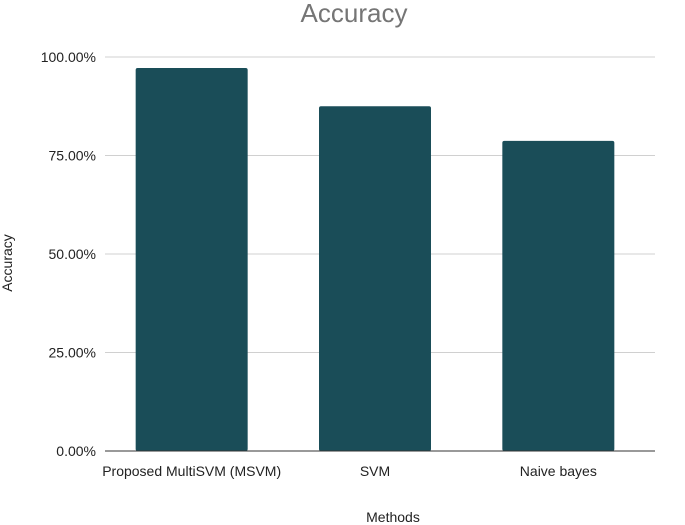  I want to click on x-category-label: Naive bayes, so click(558, 471).